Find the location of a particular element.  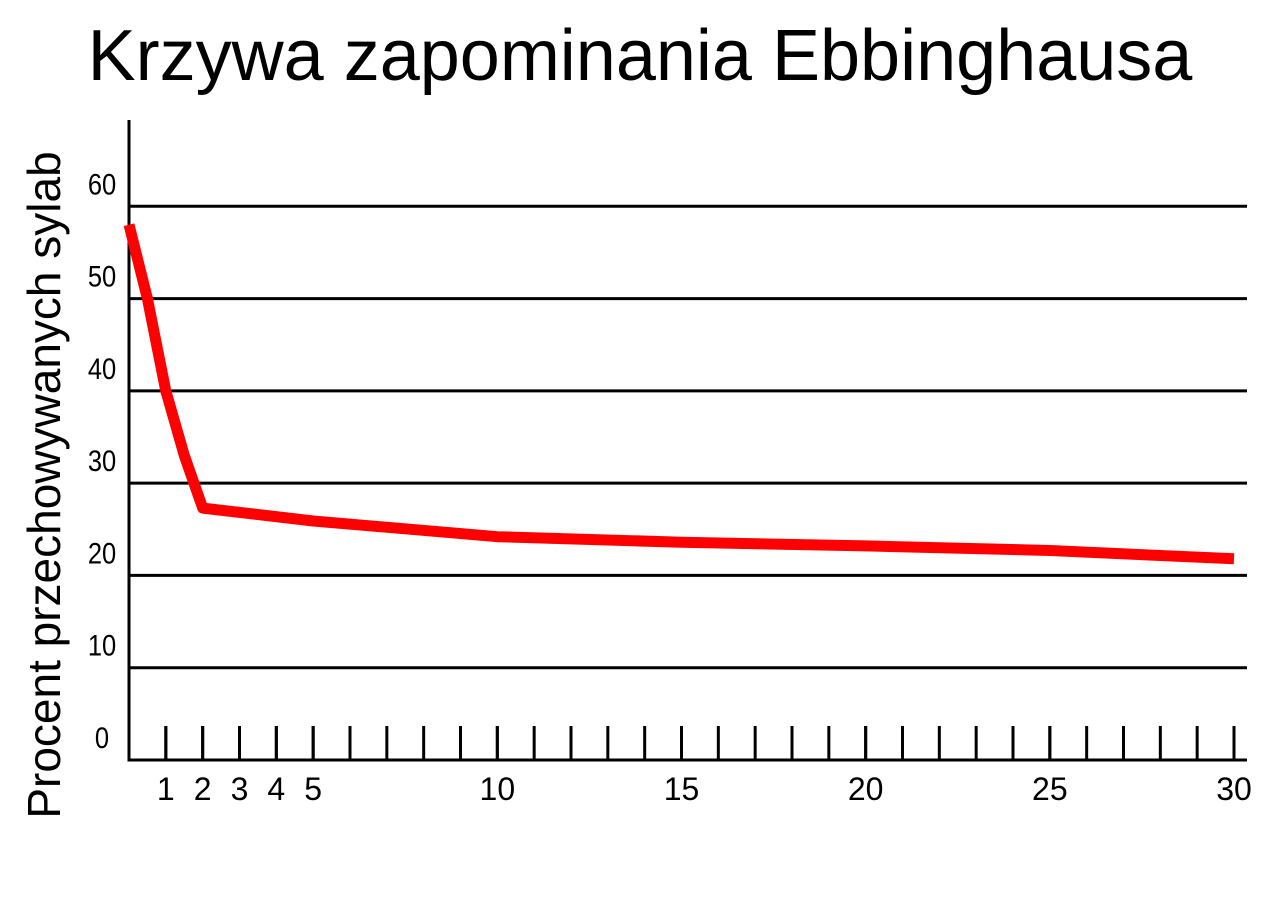

x-tick-label: 30 is located at coordinates (1234, 789).